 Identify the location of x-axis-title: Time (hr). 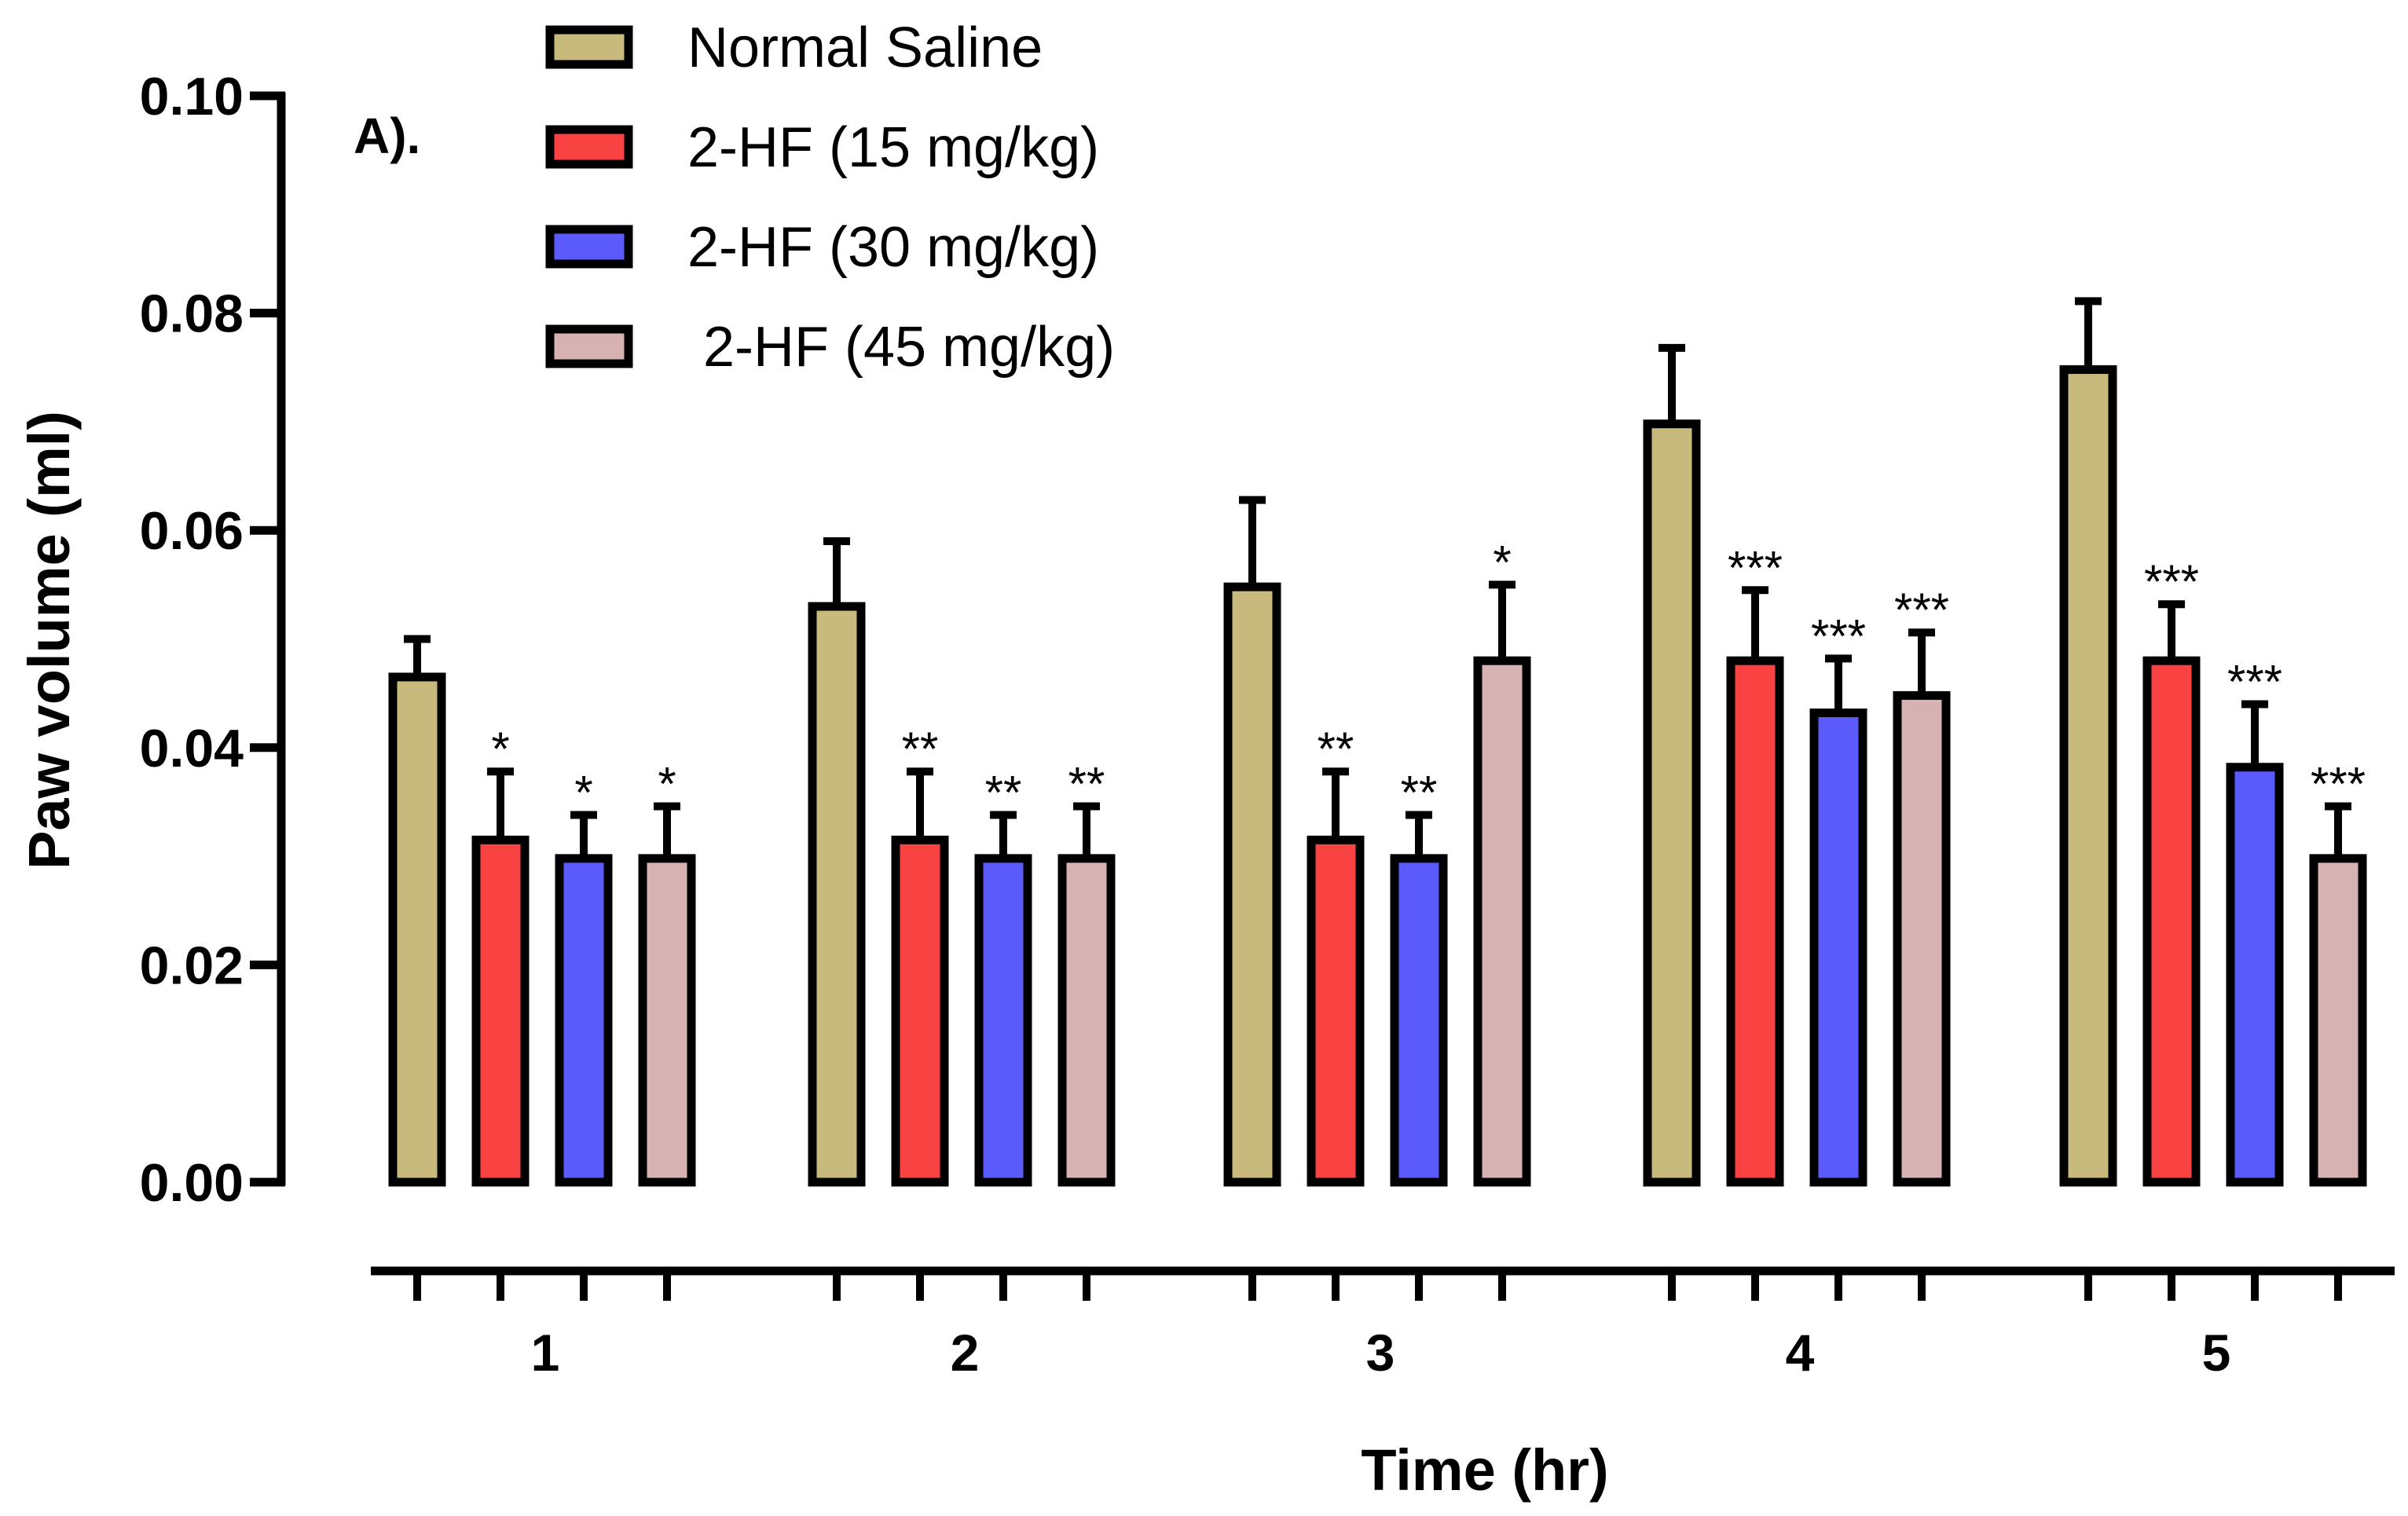
(1484, 1470).